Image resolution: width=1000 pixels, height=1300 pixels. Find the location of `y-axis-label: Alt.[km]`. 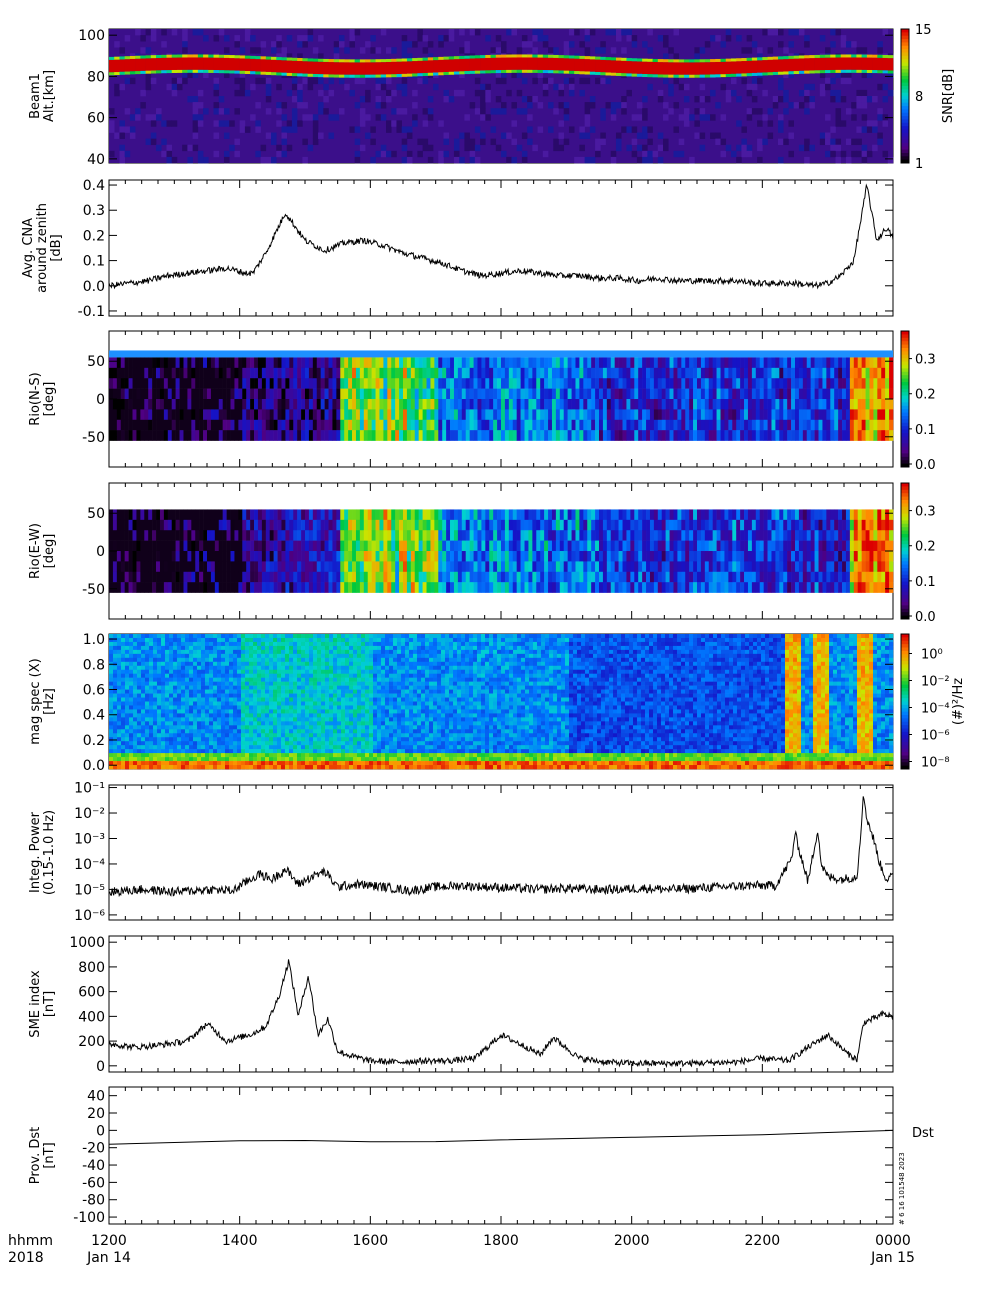

y-axis-label: Alt.[km] is located at coordinates (49, 96).